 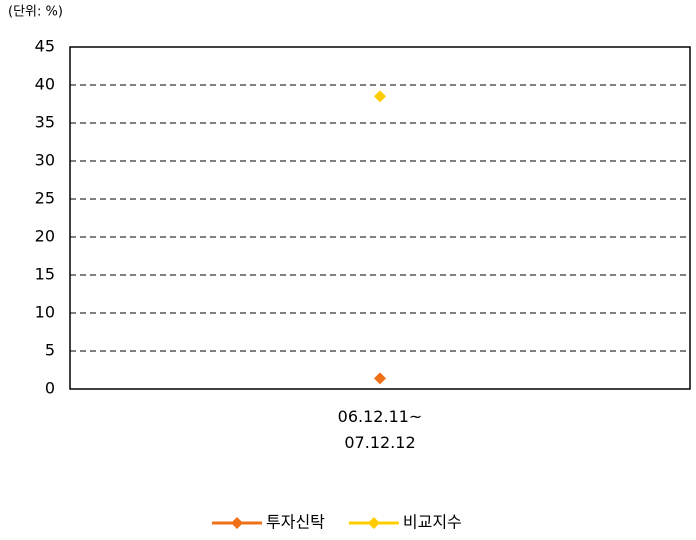 What do you see at coordinates (50, 350) in the screenshot?
I see `y-tick-label: 5` at bounding box center [50, 350].